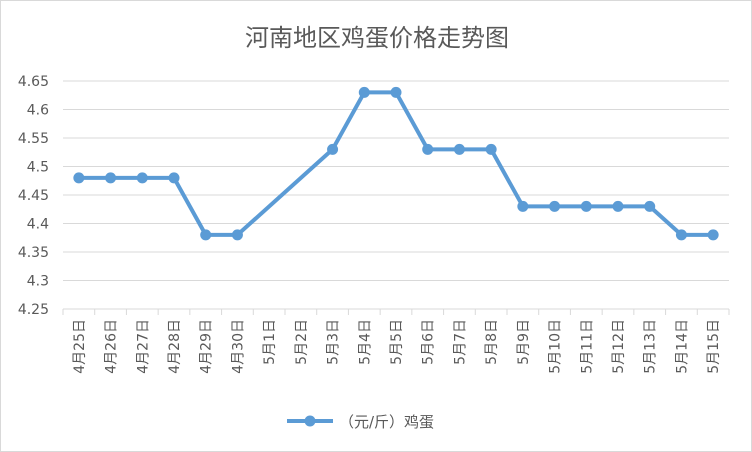 This screenshot has height=452, width=752. I want to click on x-tick-label: 5月9日, so click(524, 342).